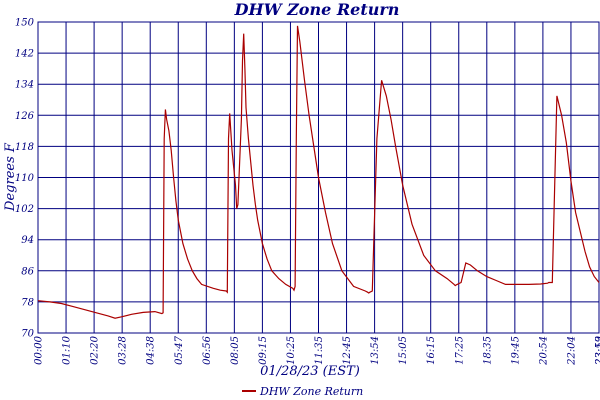  I want to click on x-tick-label: 04:38, so click(151, 350).